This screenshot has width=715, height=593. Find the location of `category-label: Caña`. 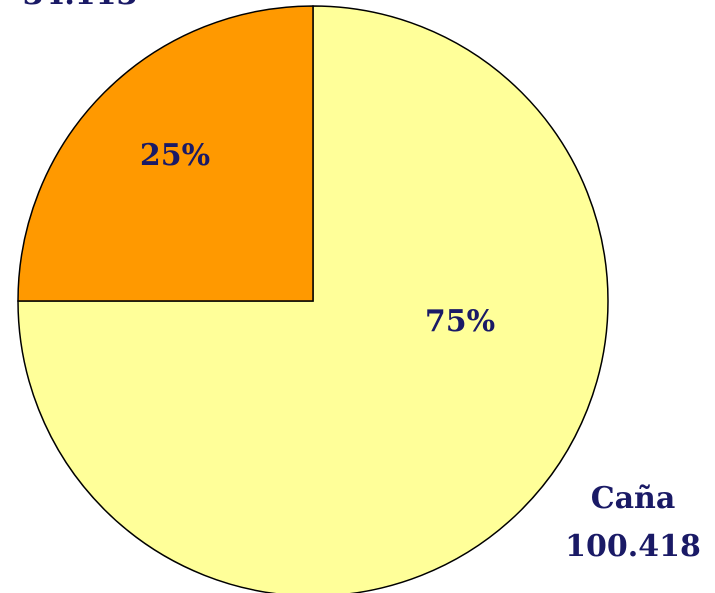

category-label: Caña is located at coordinates (633, 498).